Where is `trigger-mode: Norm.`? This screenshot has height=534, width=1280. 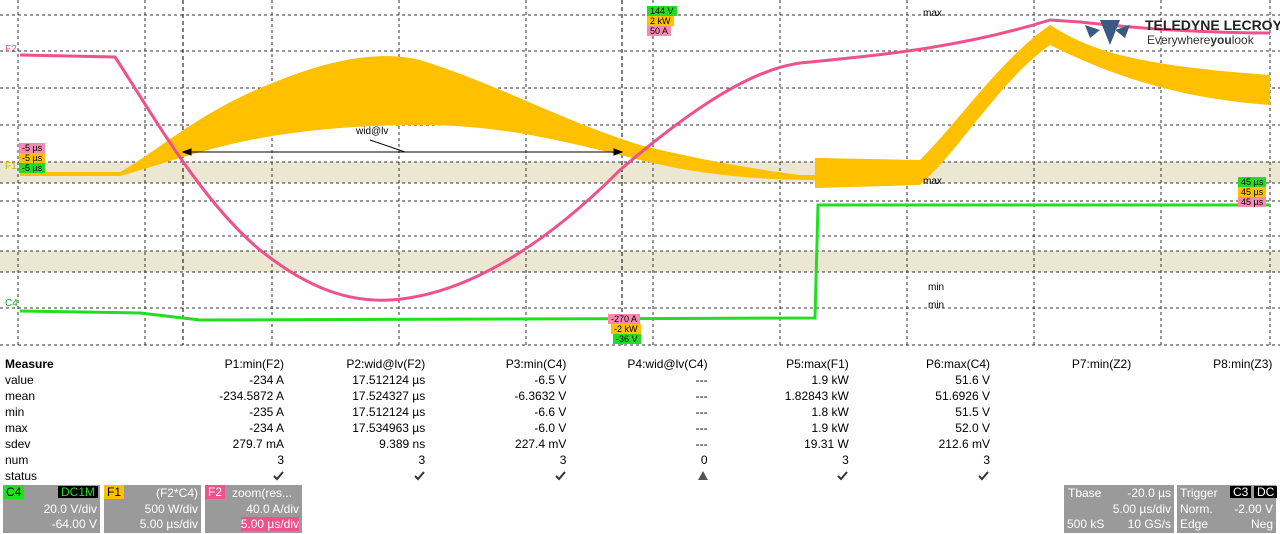 trigger-mode: Norm. is located at coordinates (1196, 509).